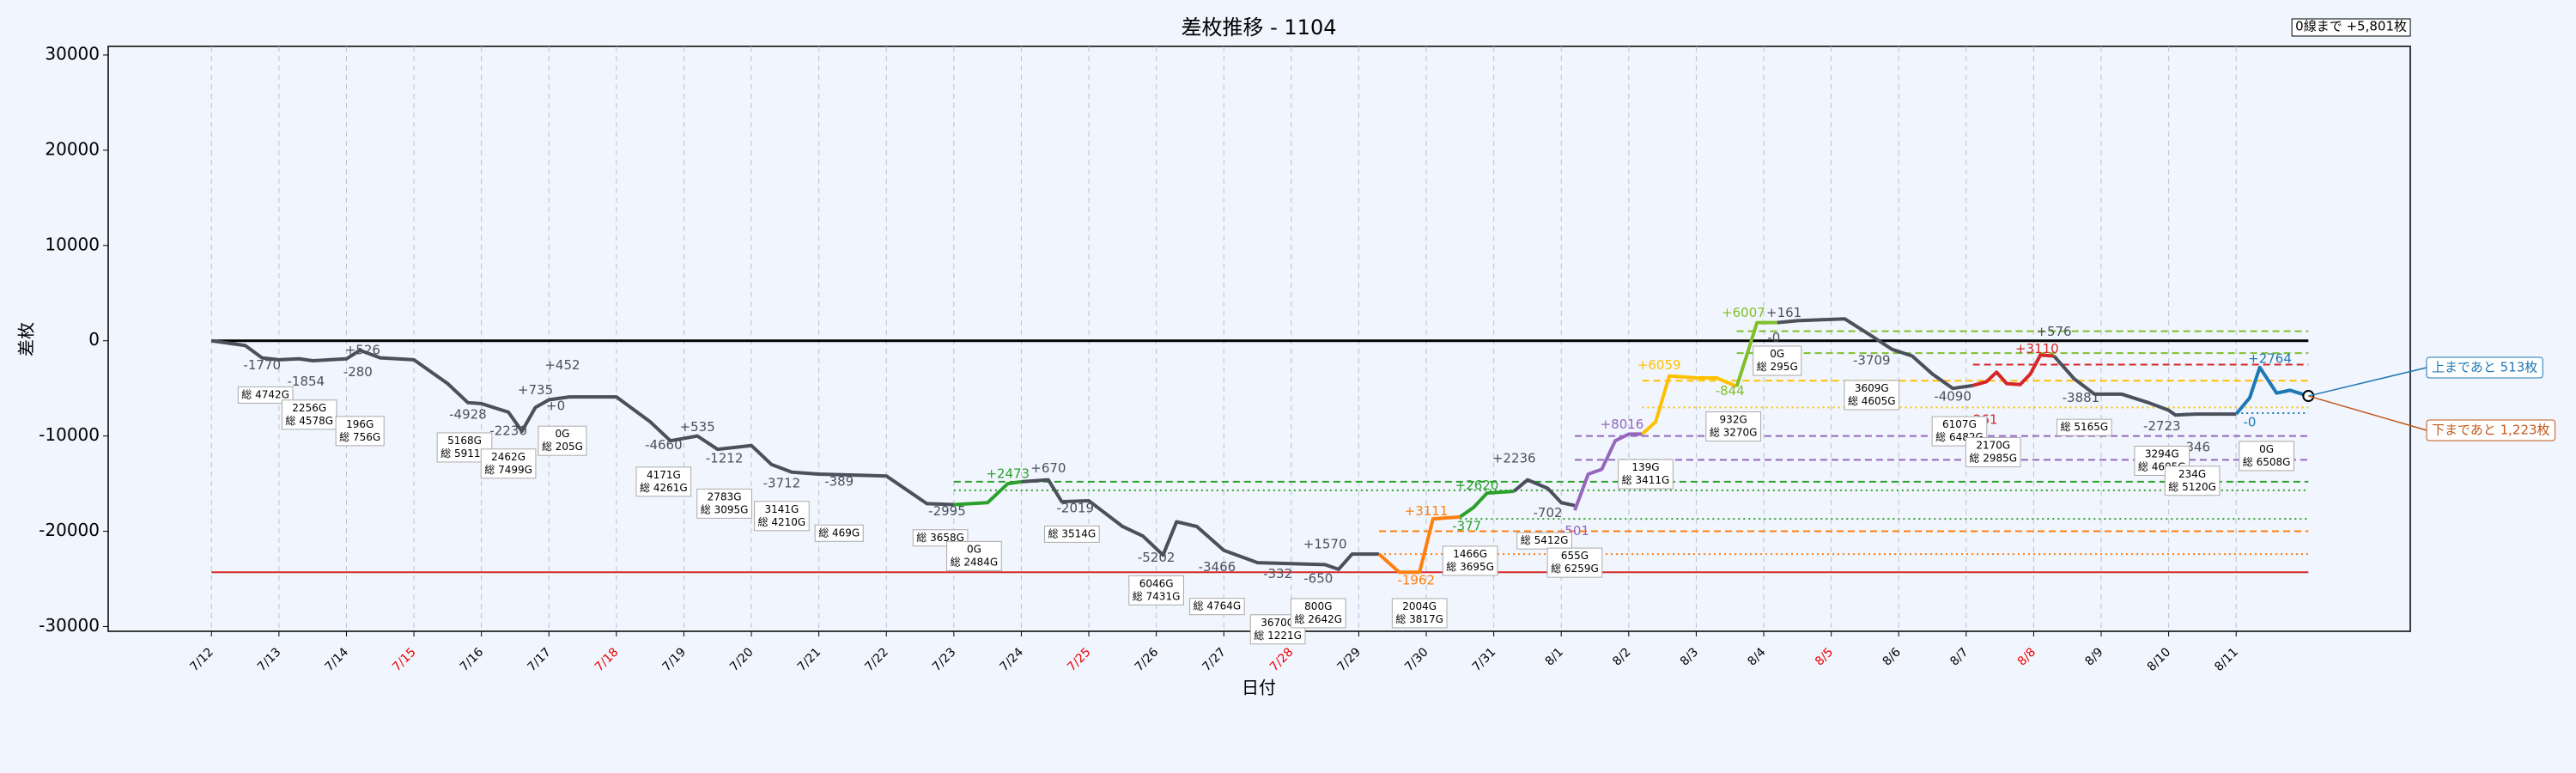  I want to click on box-text: 5168G, so click(464, 441).